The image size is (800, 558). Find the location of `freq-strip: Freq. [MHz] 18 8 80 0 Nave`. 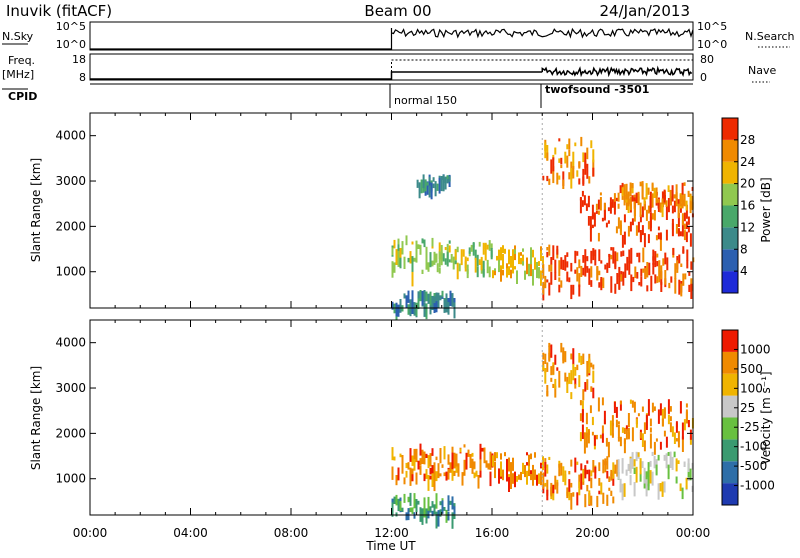

freq-strip: Freq. [MHz] 18 8 80 0 Nave is located at coordinates (389, 68).